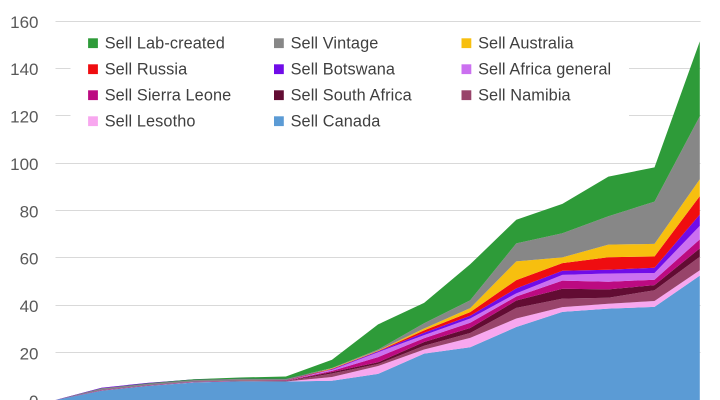  Describe the element at coordinates (29, 211) in the screenshot. I see `svg-text: 80` at that location.